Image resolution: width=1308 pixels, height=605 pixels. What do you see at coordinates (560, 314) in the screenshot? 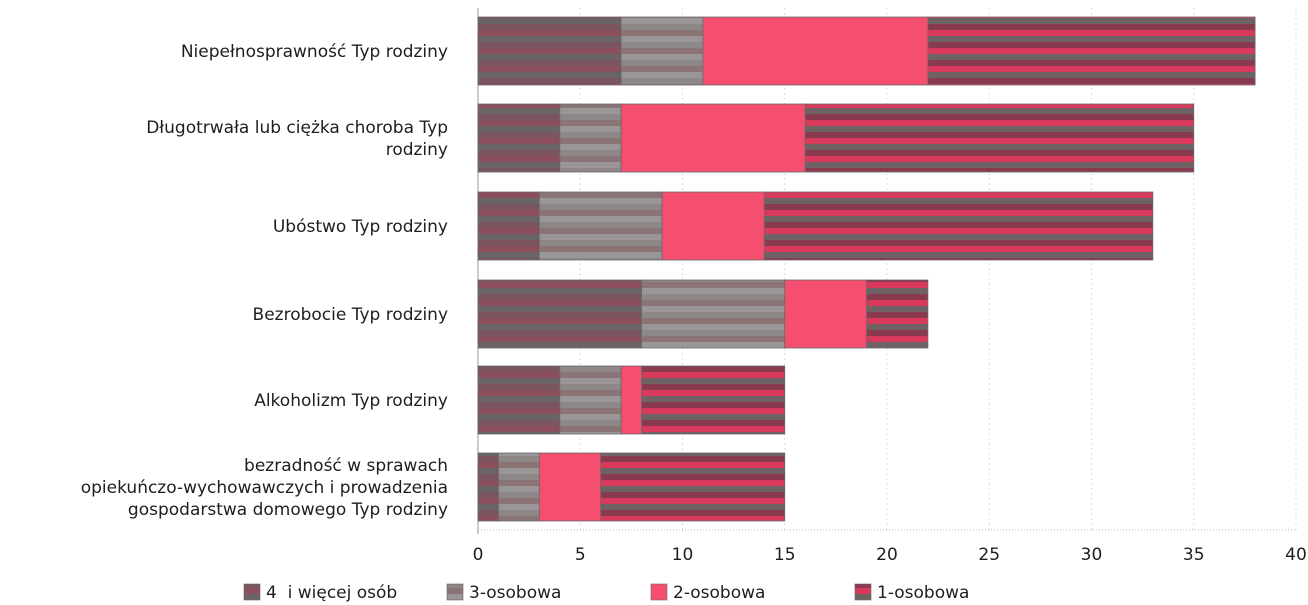
I see `bar-4-4-i-wiecej-osob` at bounding box center [560, 314].